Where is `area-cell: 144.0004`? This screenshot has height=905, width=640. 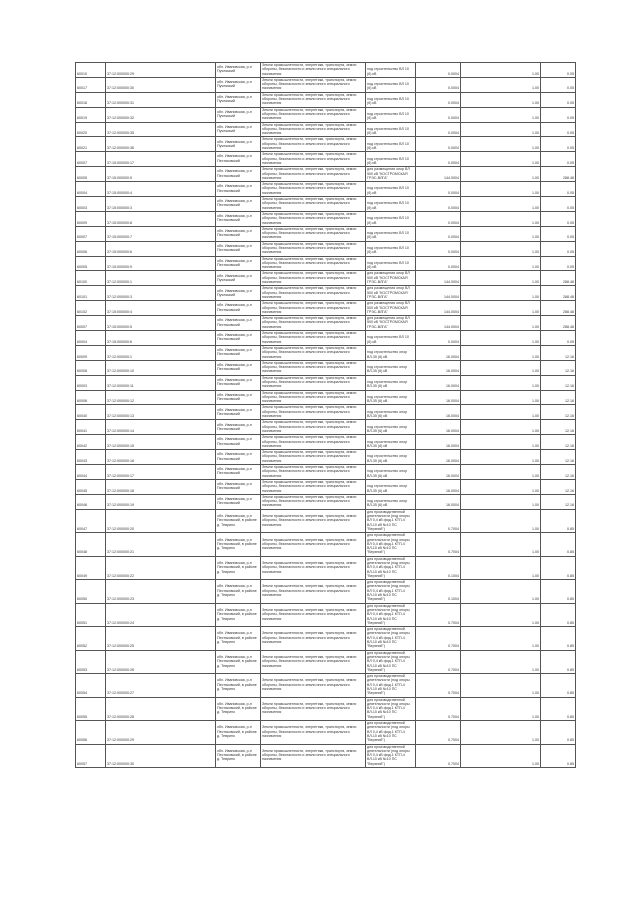
area-cell: 144.0004 is located at coordinates (438, 174).